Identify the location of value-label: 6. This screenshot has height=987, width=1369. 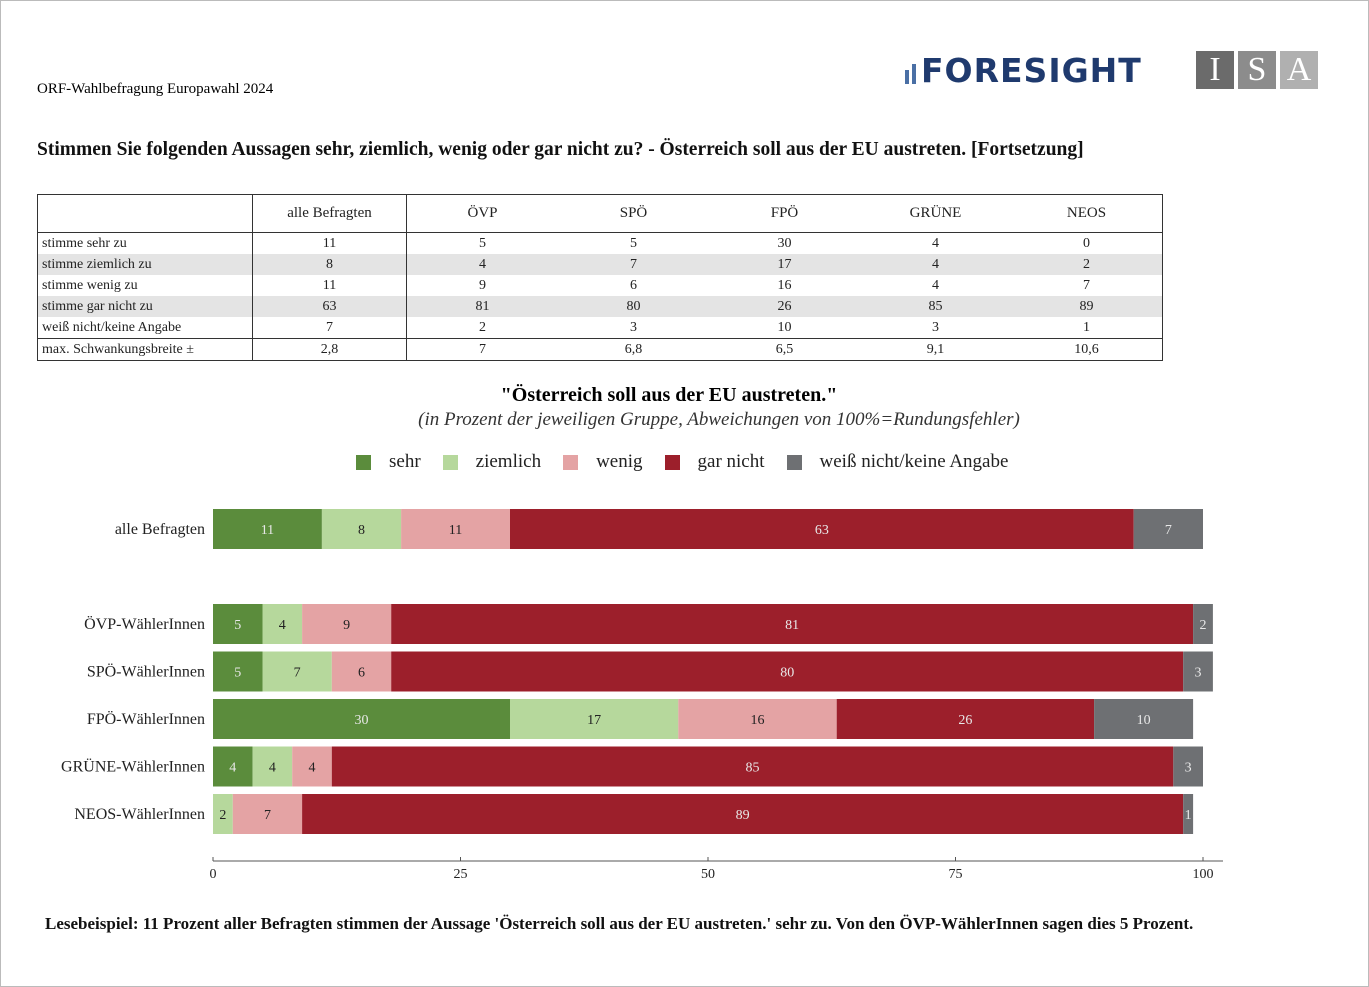
(361, 673).